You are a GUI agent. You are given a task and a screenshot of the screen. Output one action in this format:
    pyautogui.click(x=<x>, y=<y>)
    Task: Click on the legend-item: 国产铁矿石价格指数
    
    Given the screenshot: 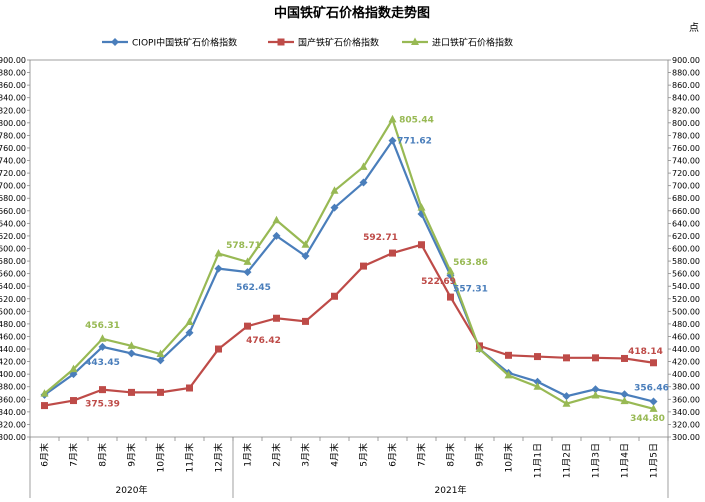 What is the action you would take?
    pyautogui.click(x=323, y=43)
    